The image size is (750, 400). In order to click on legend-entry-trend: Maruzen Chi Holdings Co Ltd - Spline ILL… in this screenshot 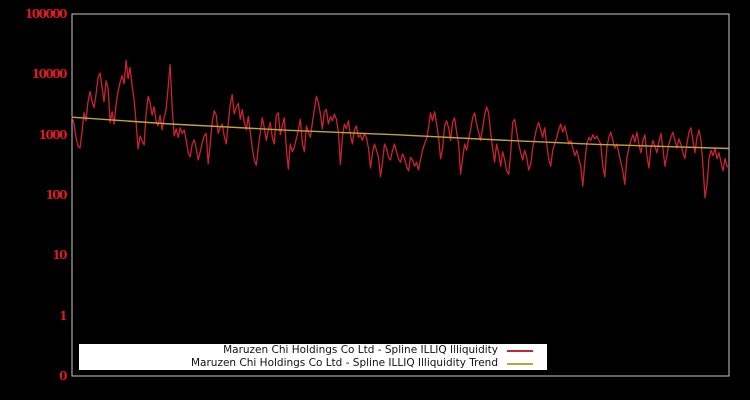, I will do `click(313, 363)`.